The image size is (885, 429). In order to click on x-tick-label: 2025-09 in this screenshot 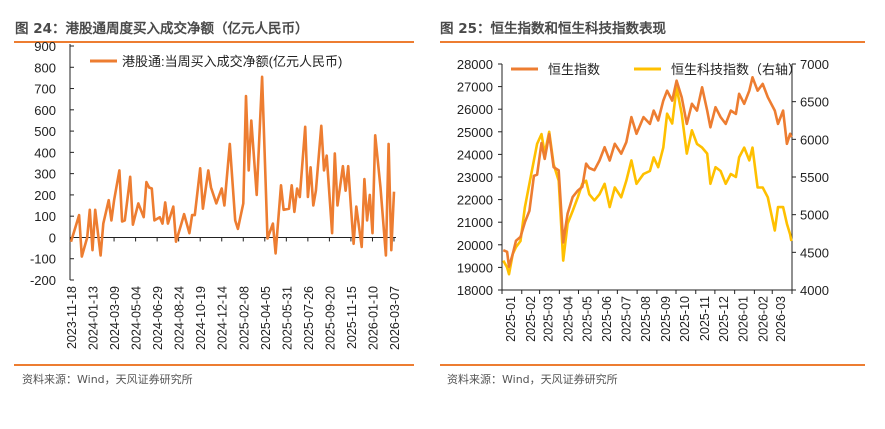, I will do `click(666, 319)`.